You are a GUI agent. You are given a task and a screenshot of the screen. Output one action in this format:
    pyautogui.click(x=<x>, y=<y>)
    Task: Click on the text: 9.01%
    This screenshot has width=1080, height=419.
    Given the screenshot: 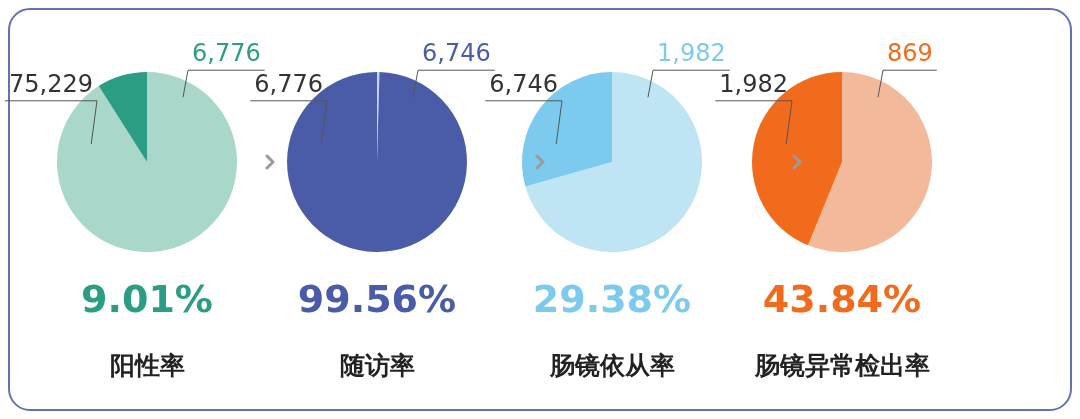 What is the action you would take?
    pyautogui.click(x=147, y=299)
    